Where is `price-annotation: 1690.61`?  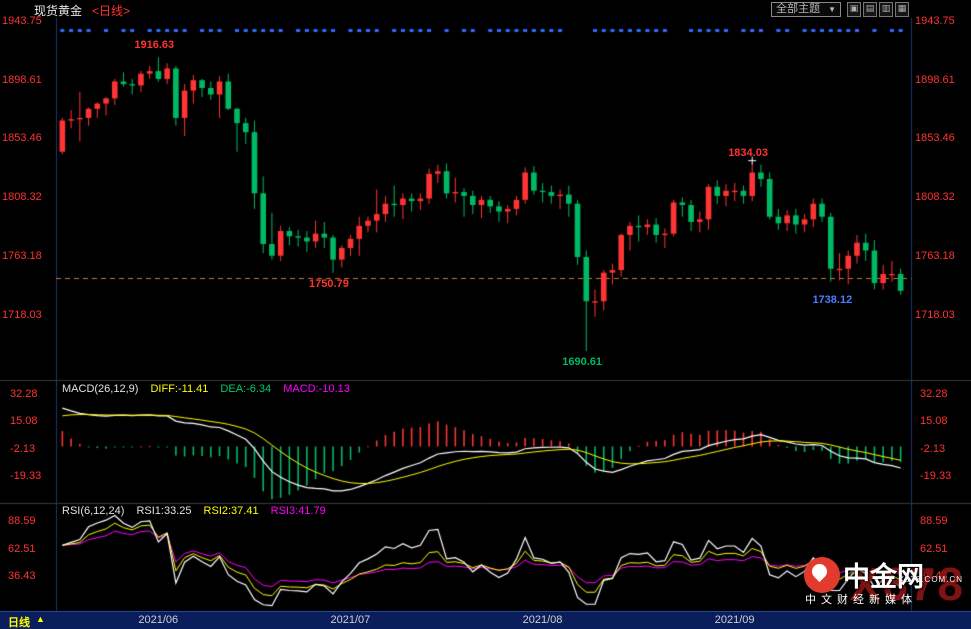
price-annotation: 1690.61 is located at coordinates (582, 362).